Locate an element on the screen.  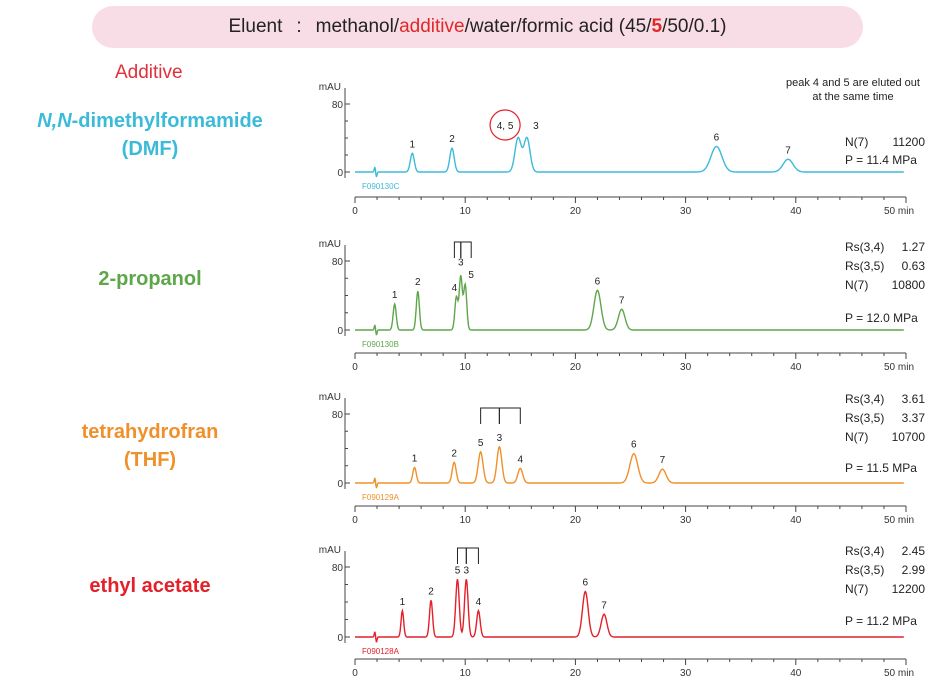
sample-code: F090129A is located at coordinates (381, 497).